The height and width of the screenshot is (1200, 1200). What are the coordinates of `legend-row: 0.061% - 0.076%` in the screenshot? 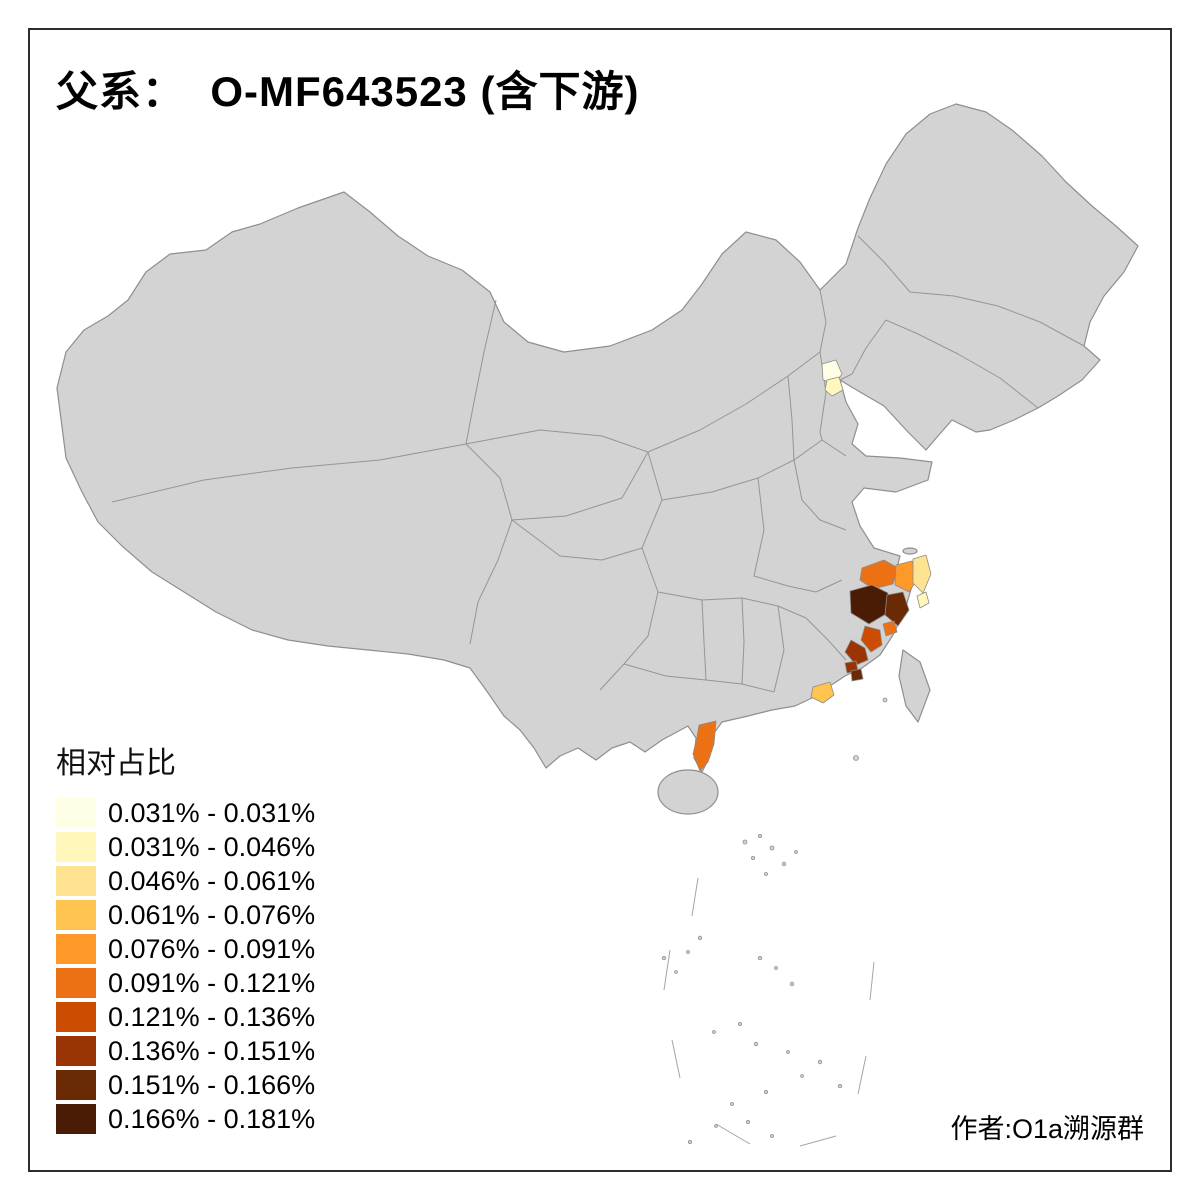 It's located at (185, 915).